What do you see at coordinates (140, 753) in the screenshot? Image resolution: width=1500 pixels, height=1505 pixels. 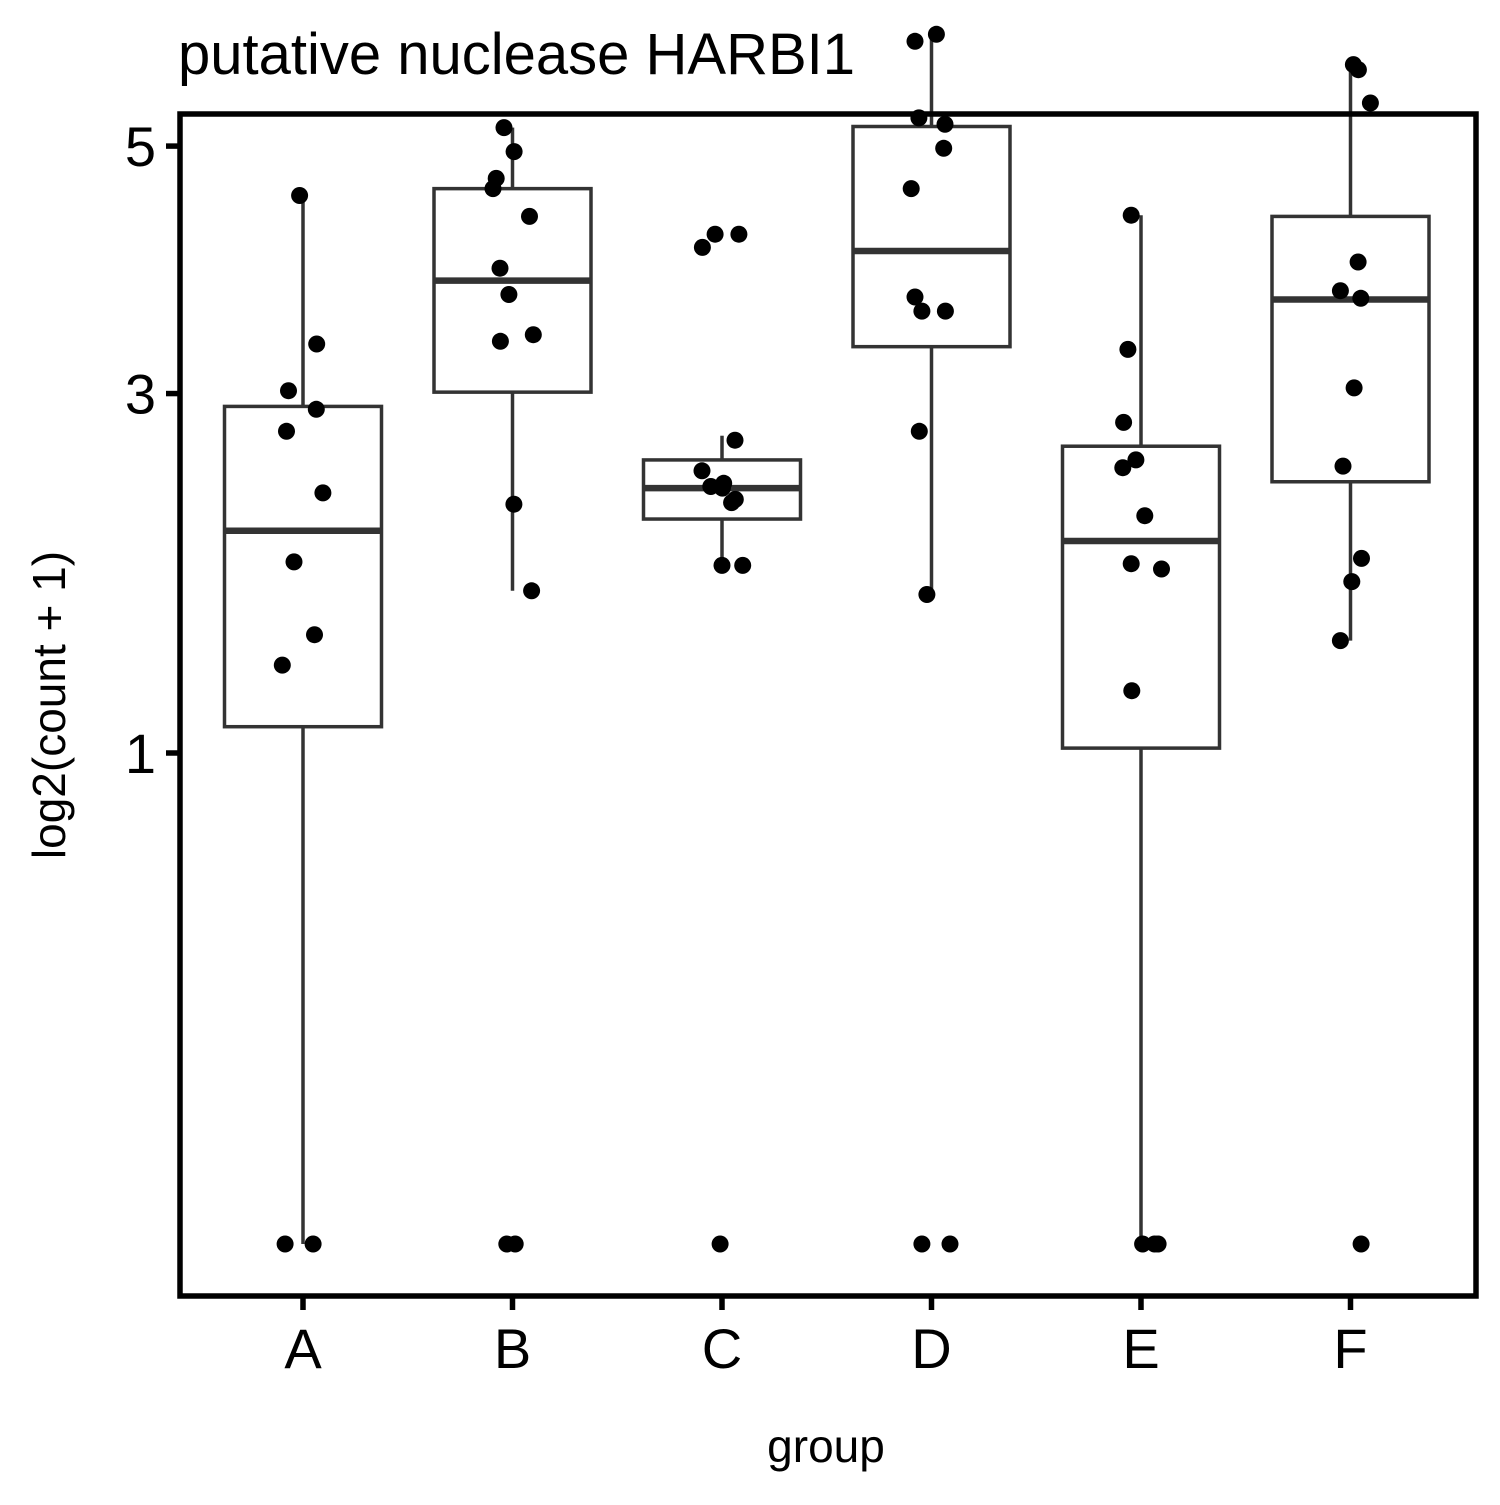 I see `y-tick-label: 1` at bounding box center [140, 753].